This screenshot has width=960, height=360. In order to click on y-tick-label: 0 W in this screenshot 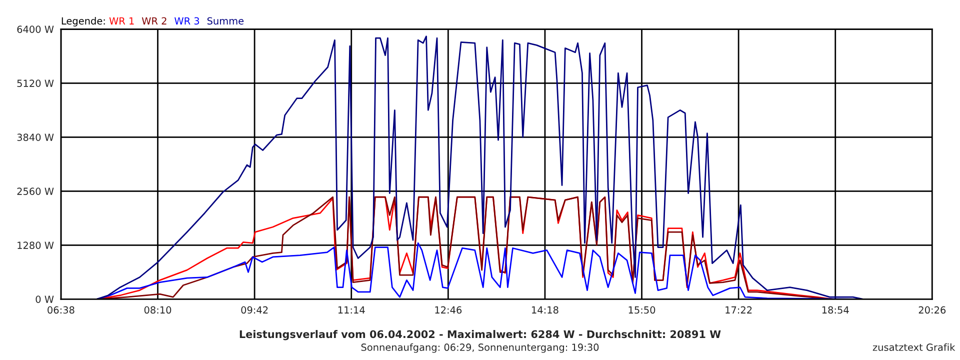, I will do `click(45, 299)`.